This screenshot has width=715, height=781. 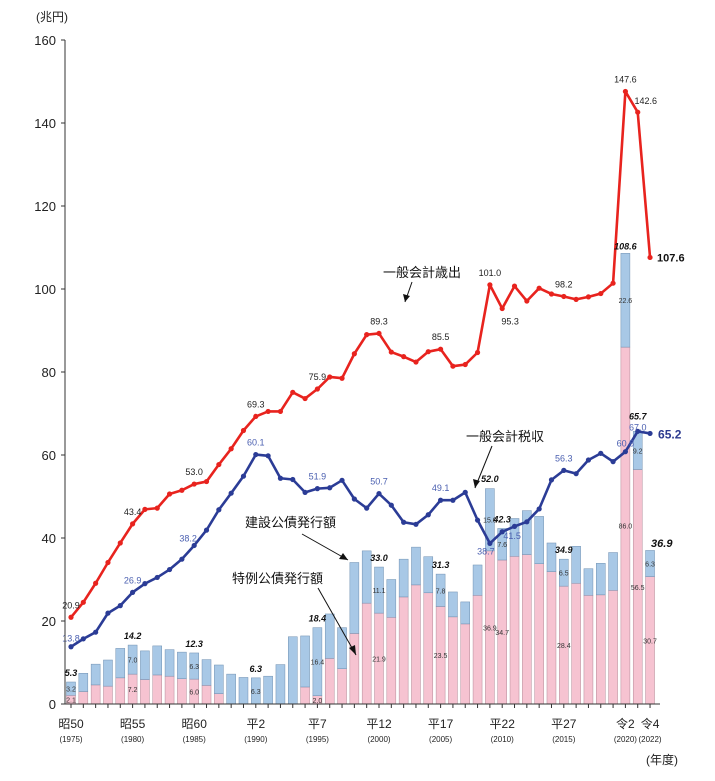 I want to click on total-data-label: 33.0, so click(x=379, y=558).